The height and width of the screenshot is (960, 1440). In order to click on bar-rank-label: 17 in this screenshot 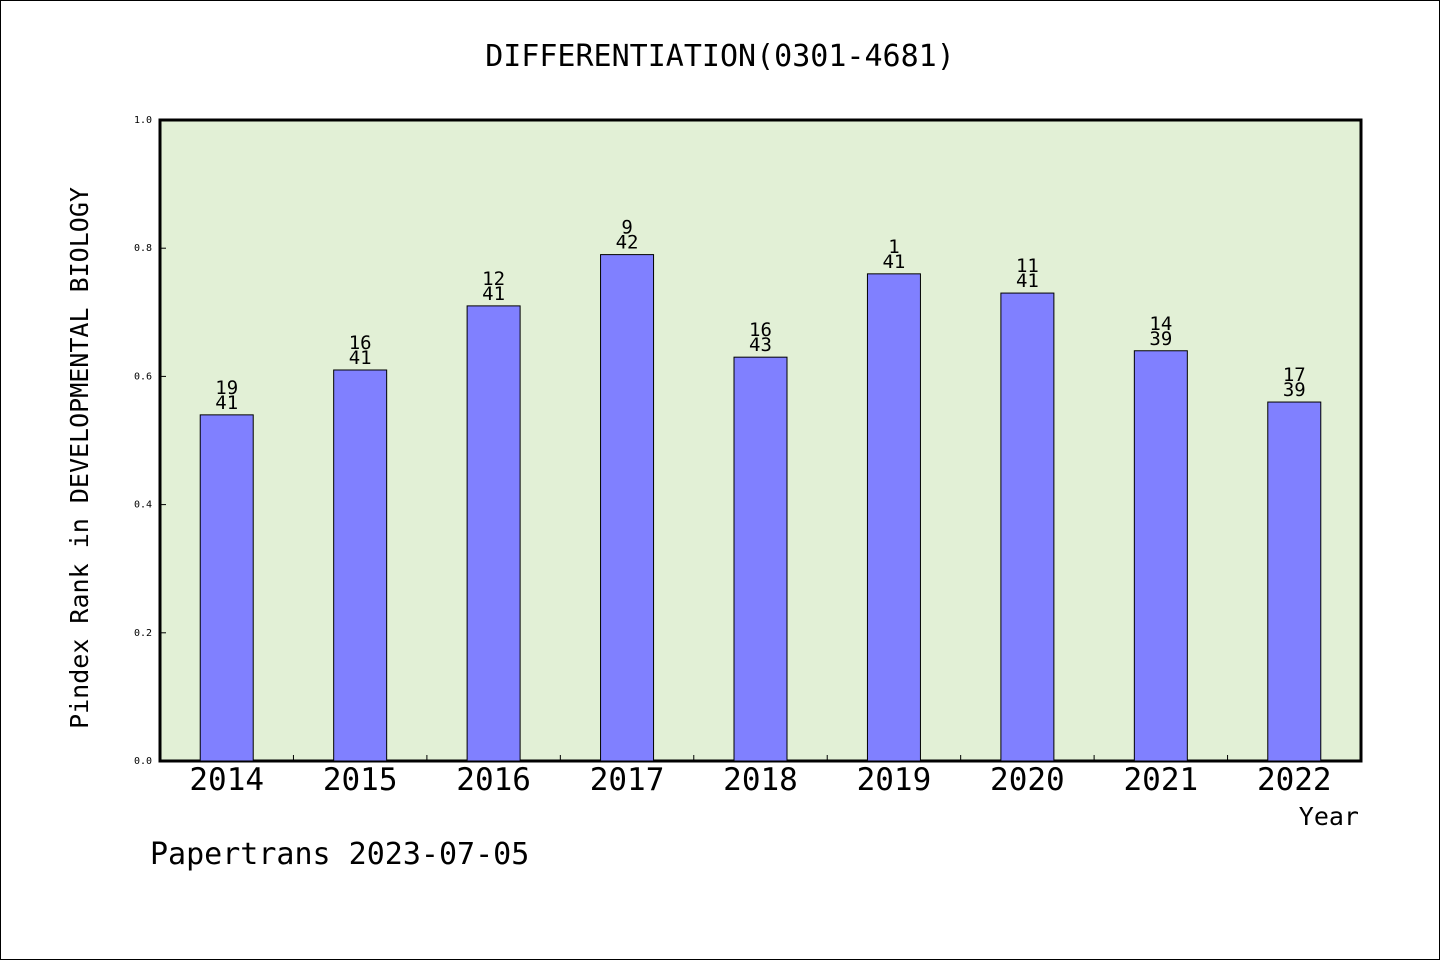, I will do `click(1294, 375)`.